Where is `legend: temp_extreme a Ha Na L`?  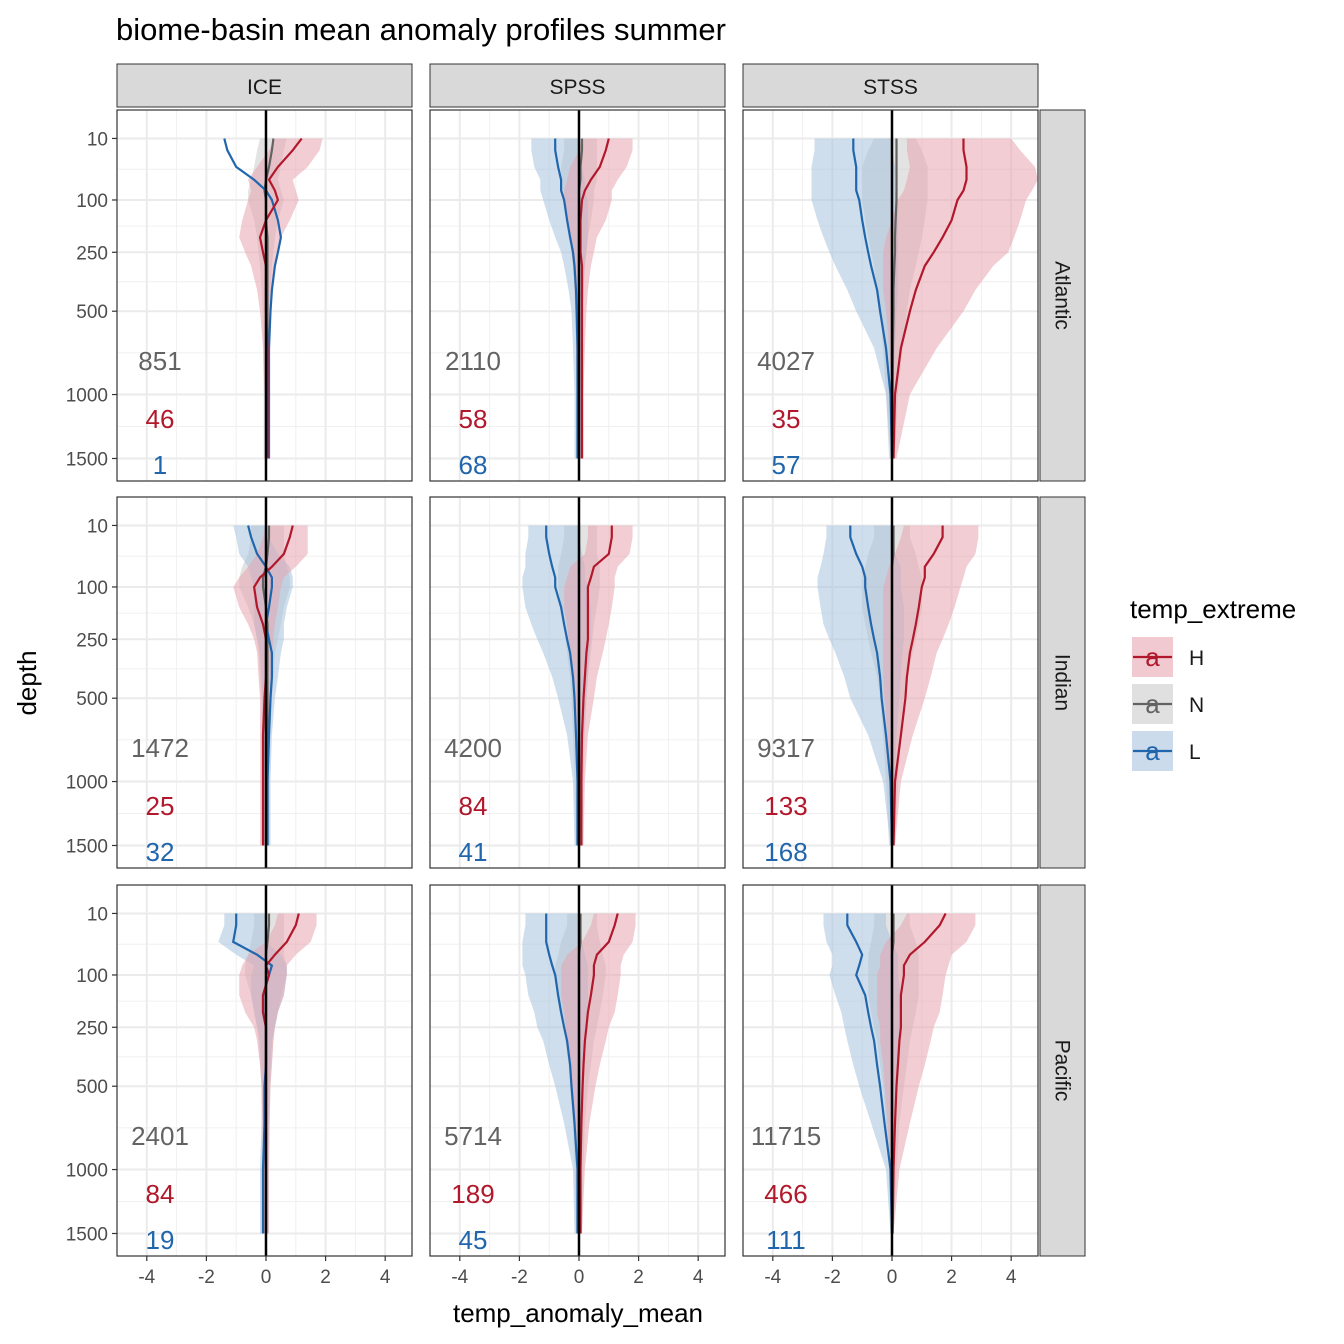
legend: temp_extreme a Ha Na L is located at coordinates (1213, 682).